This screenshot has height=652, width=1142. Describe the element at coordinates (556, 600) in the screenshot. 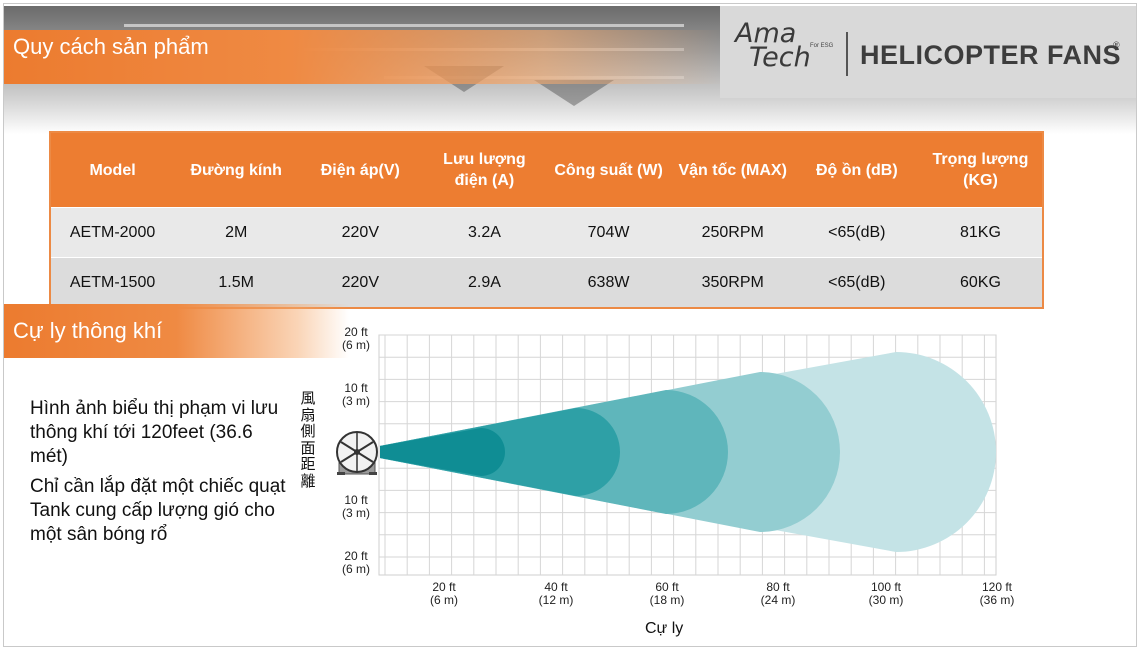

I see `x-tick-unit: (12 m)` at that location.